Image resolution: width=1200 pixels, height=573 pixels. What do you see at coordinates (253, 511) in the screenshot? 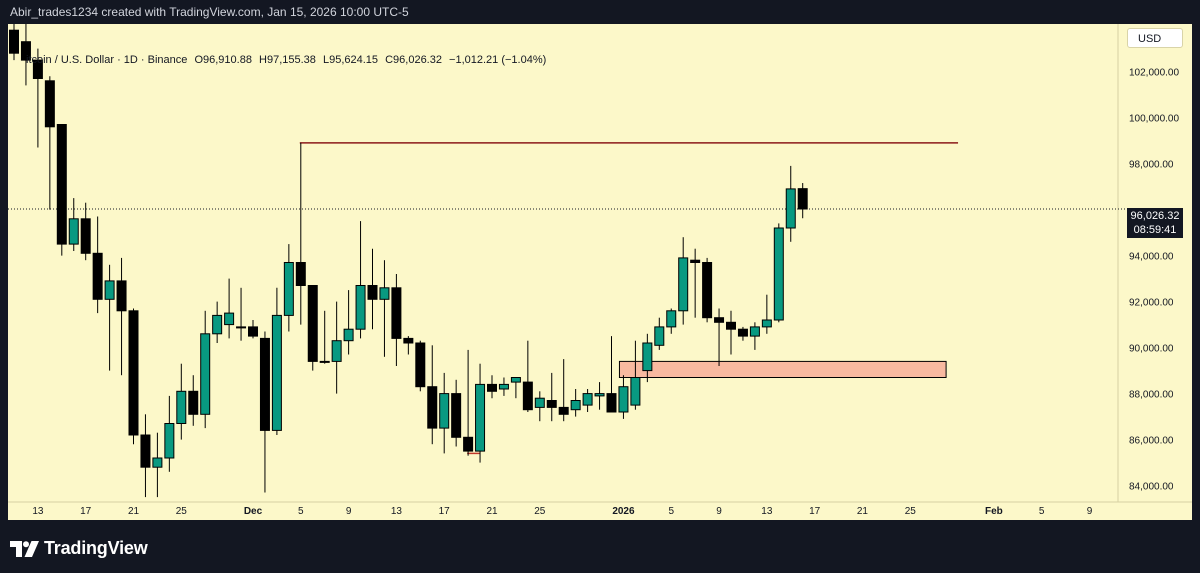
I see `x-tick-label: Dec` at bounding box center [253, 511].